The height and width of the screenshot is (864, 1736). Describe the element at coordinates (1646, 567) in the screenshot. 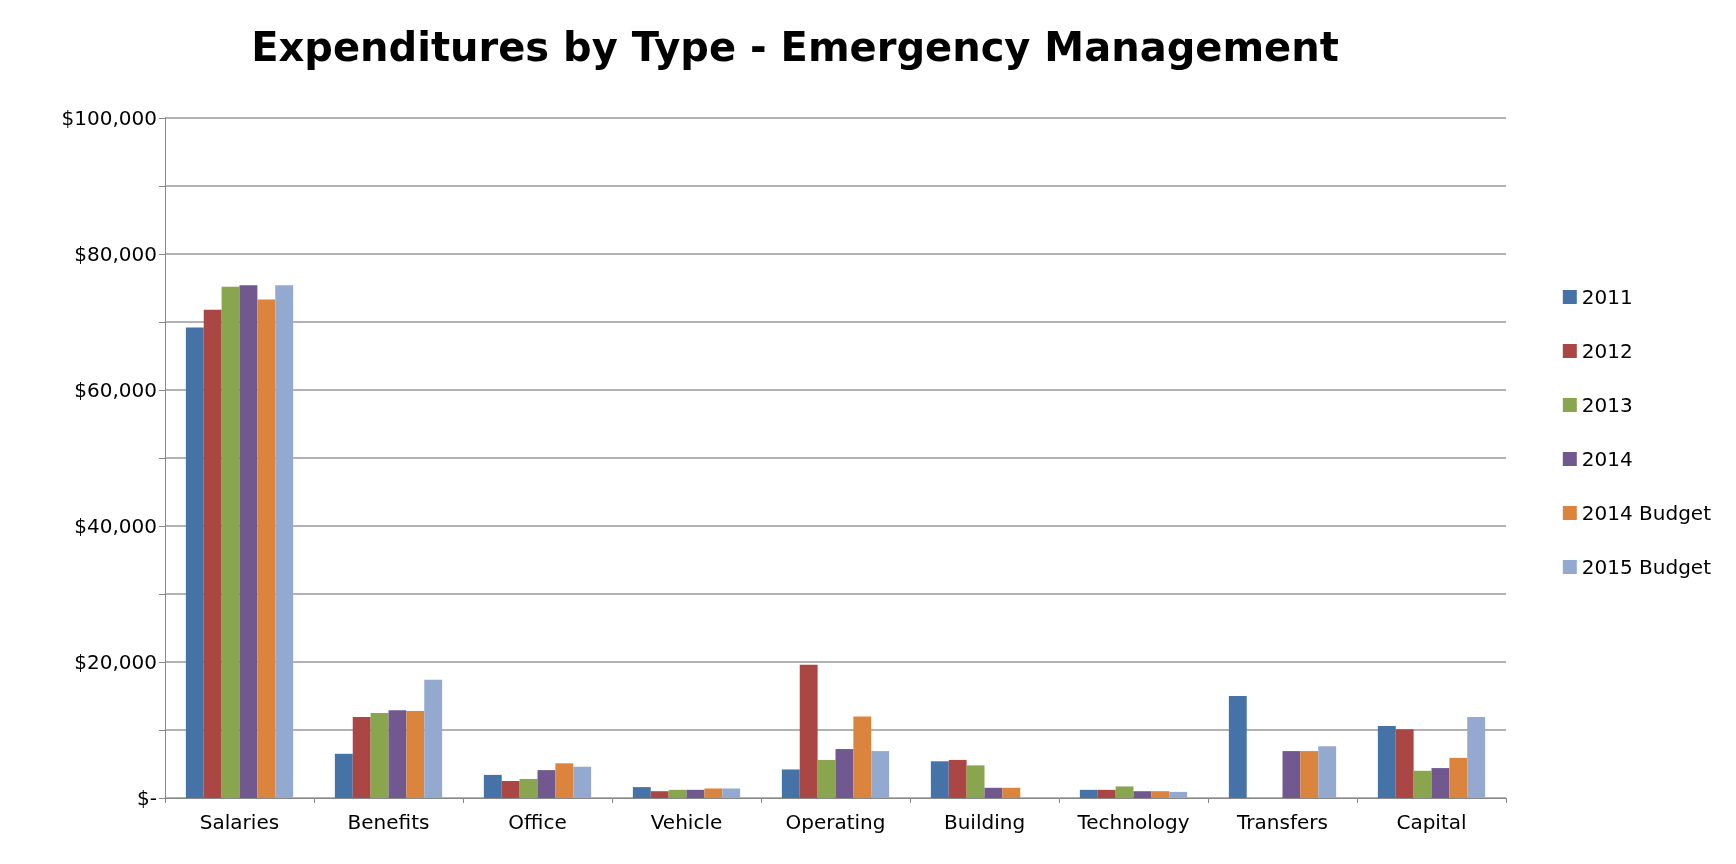

I see `legend-label: 2015 Budget` at that location.